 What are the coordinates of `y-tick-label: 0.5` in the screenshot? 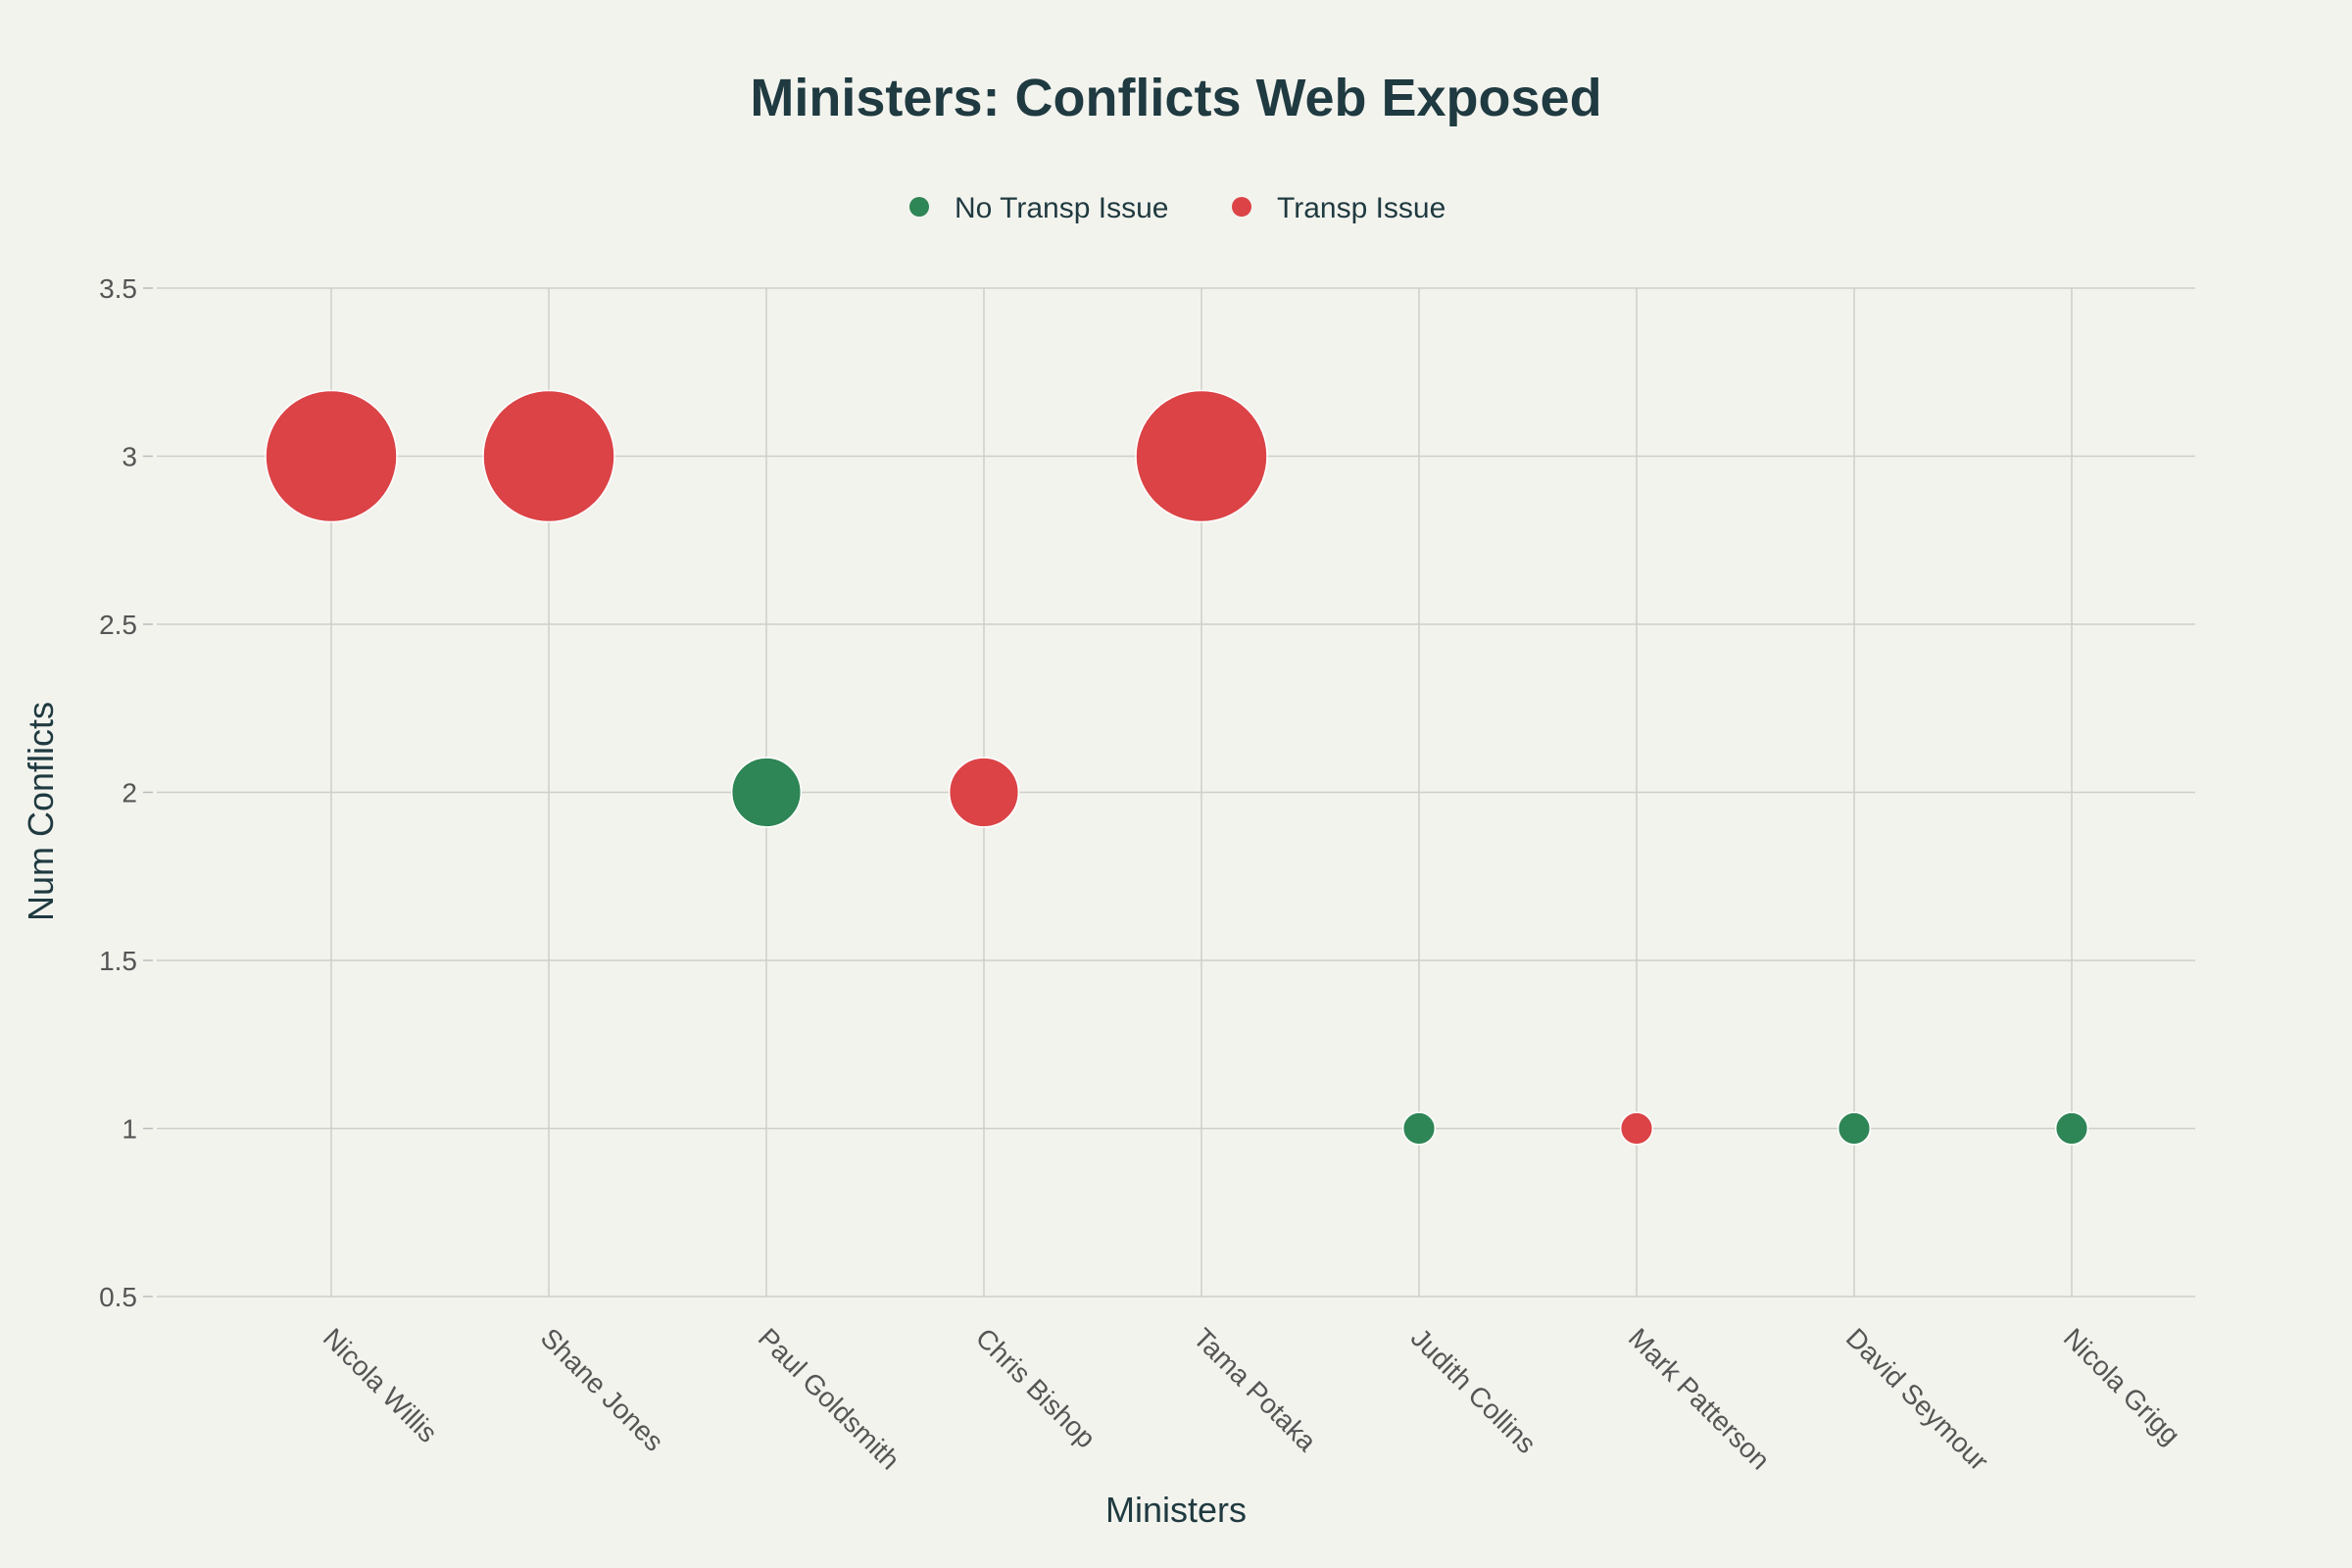 It's located at (118, 1297).